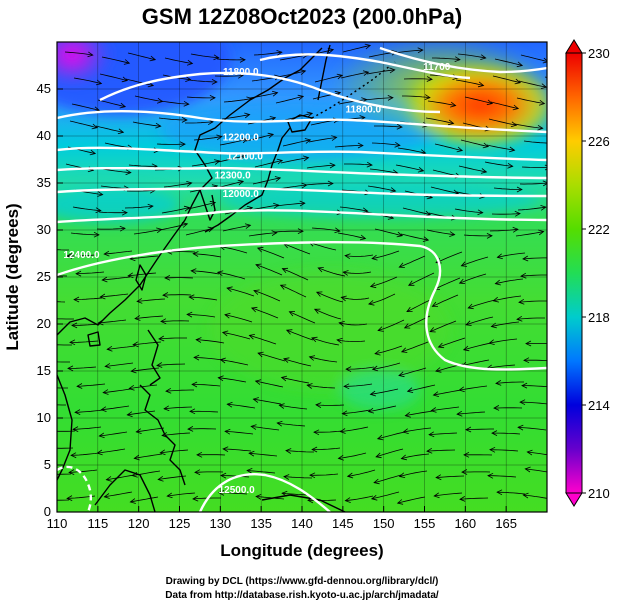 The image size is (619, 605). Describe the element at coordinates (380, 200) in the screenshot. I see `cyan-band-east` at that location.